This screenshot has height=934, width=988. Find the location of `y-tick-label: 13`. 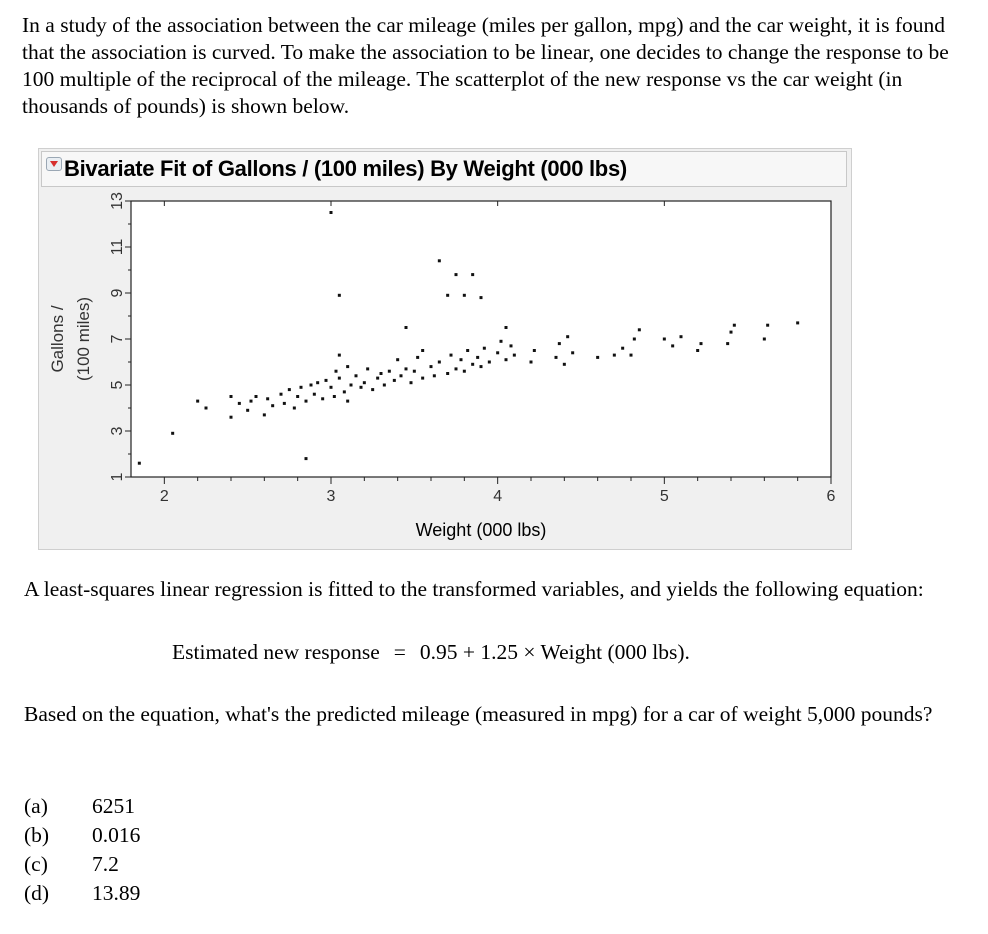

y-tick-label: 13 is located at coordinates (117, 201).